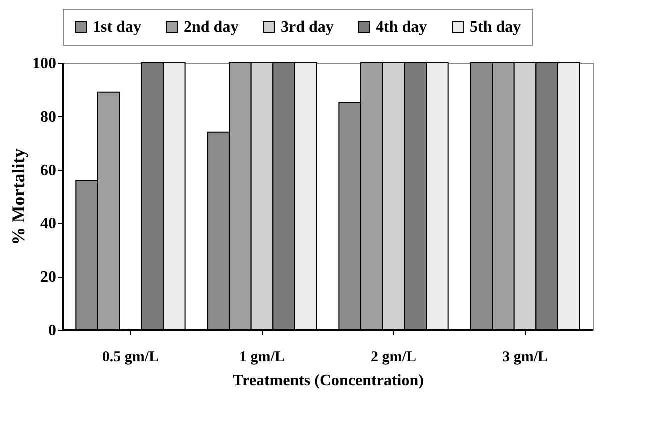 The width and height of the screenshot is (648, 438). What do you see at coordinates (262, 358) in the screenshot?
I see `x-tick-label: 1 gm/L` at bounding box center [262, 358].